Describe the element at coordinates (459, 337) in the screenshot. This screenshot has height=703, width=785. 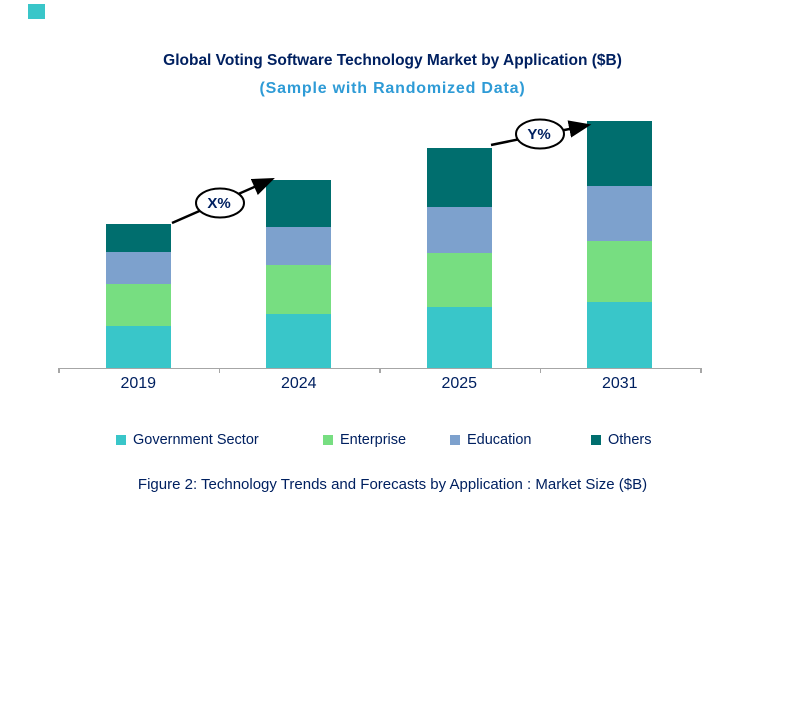
I see `bar-segment-2025-government-sector` at that location.